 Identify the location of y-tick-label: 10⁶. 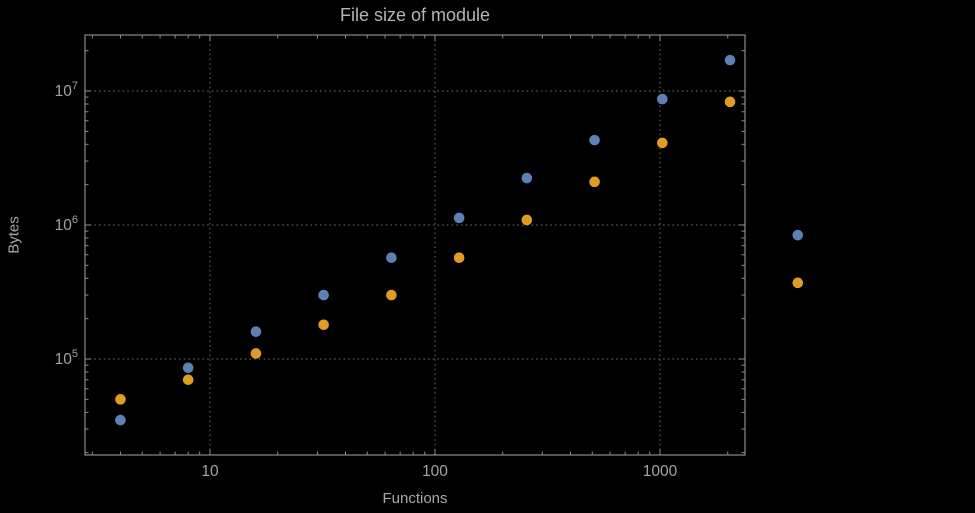
(66, 224).